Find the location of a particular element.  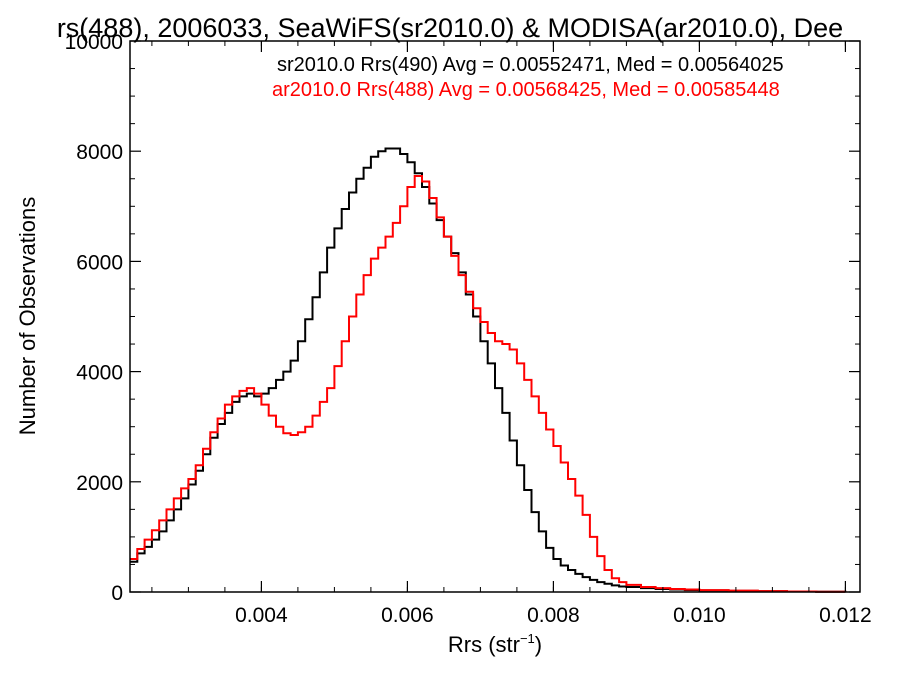

x-tick-label-1: 0.006 is located at coordinates (407, 615).